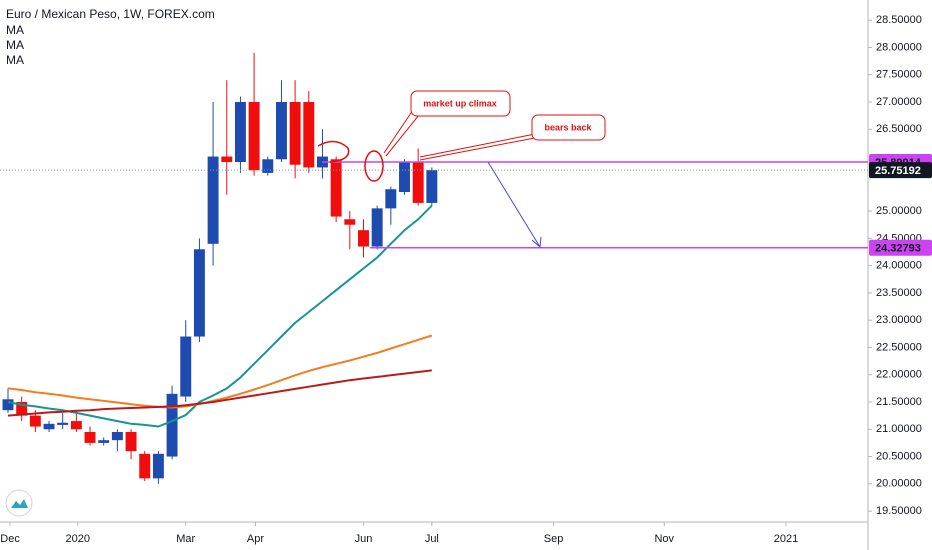  What do you see at coordinates (899, 211) in the screenshot?
I see `y-tick-label: 25.00000` at bounding box center [899, 211].